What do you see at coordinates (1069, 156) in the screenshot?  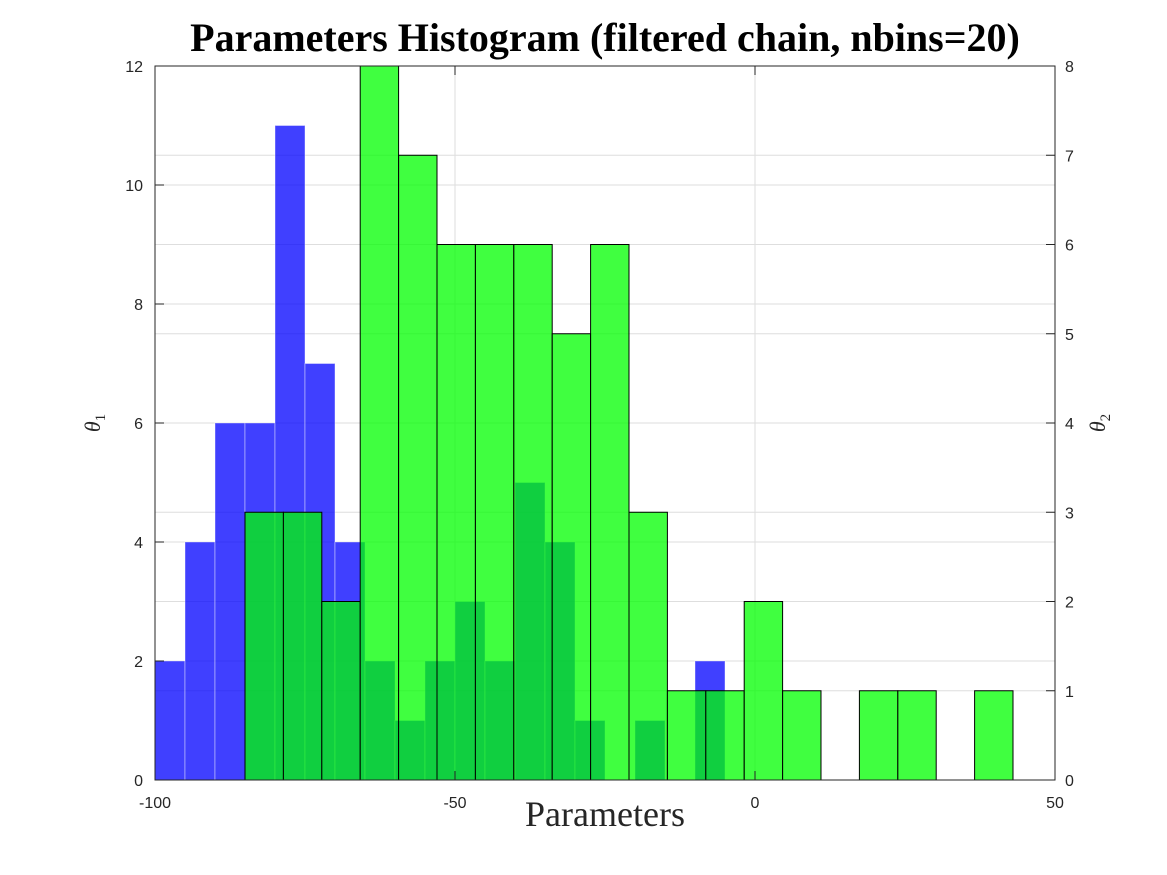 I see `y-right-tick-label: 7` at bounding box center [1069, 156].